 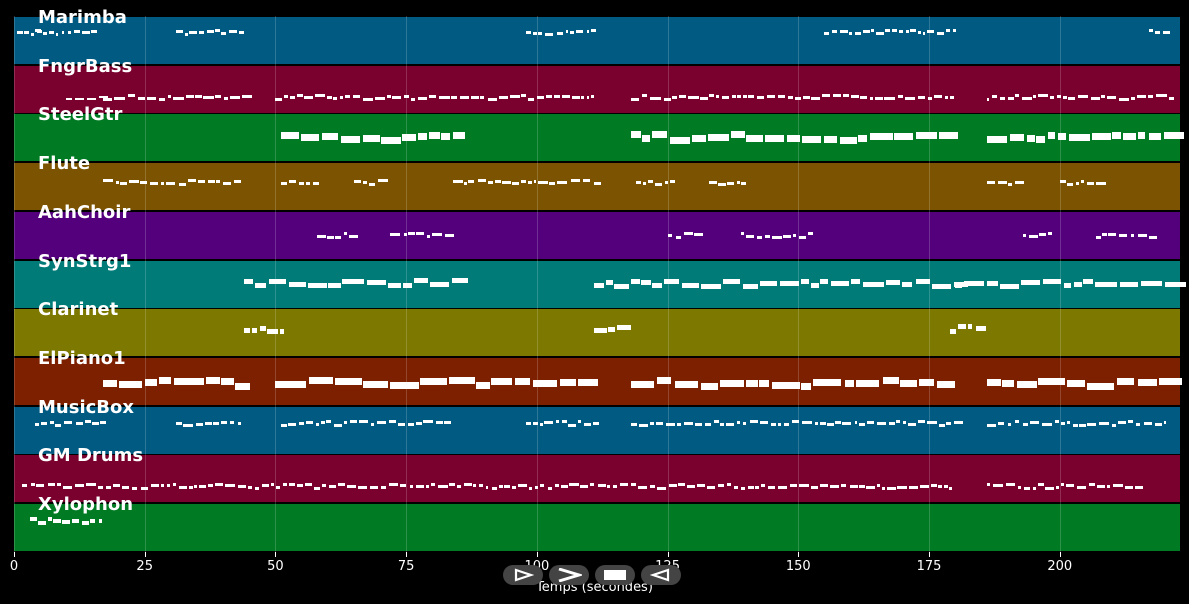 What do you see at coordinates (597, 40) in the screenshot?
I see `track-marimba` at bounding box center [597, 40].